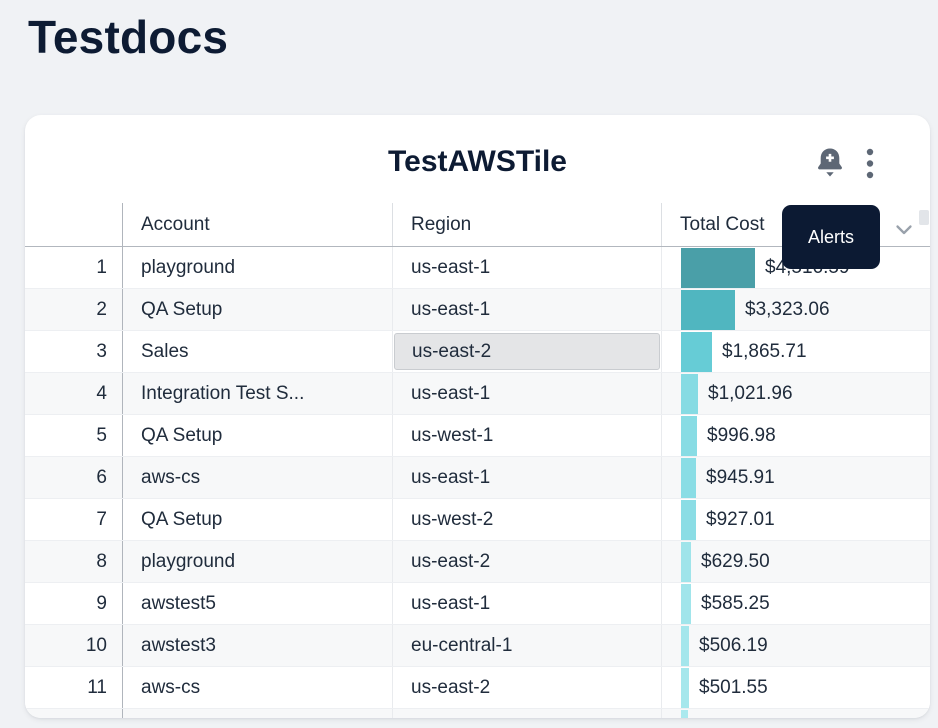  I want to click on row-number-cell: 5, so click(101, 435).